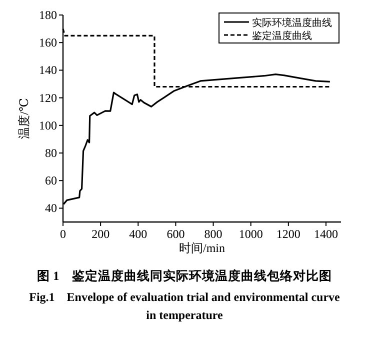  What do you see at coordinates (175, 234) in the screenshot?
I see `x-tick-label: 600` at bounding box center [175, 234].